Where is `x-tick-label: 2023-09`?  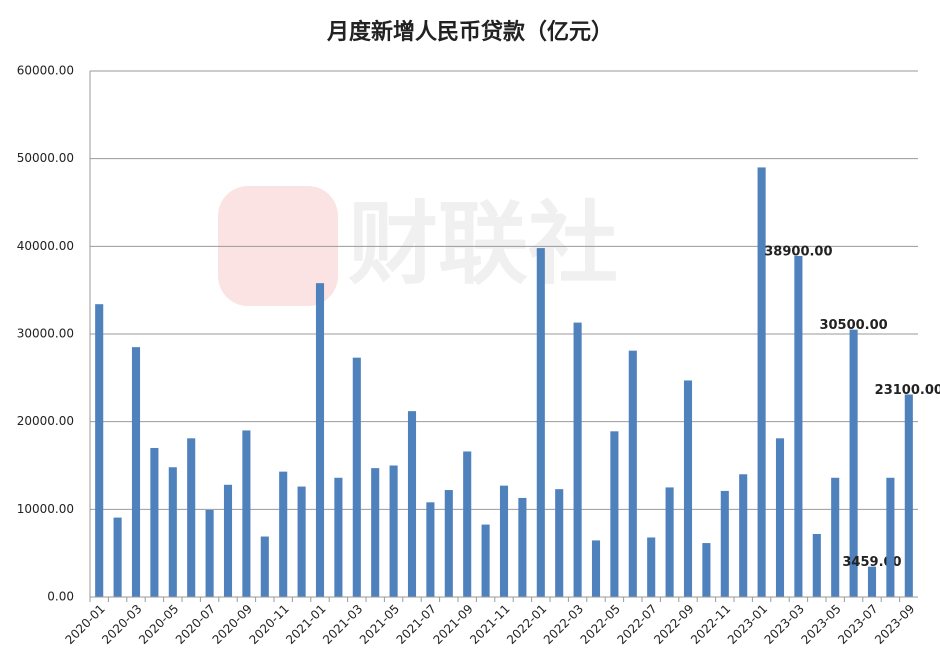 x-tick-label: 2023-09 is located at coordinates (894, 624).